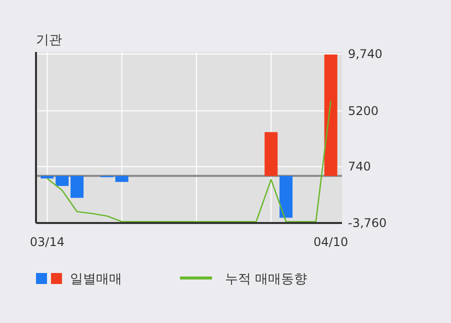 This screenshot has height=323, width=451. I want to click on x-tick-label: 03/14, so click(47, 242).